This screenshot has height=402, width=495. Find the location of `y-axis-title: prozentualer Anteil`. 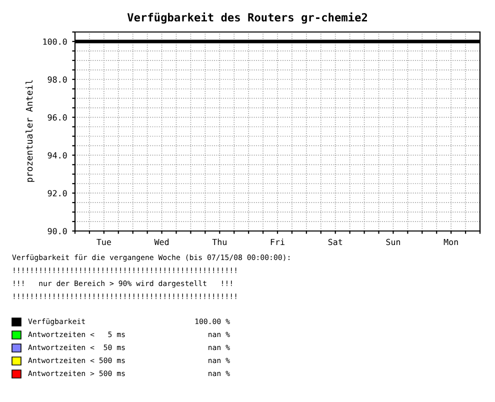

y-axis-title: prozentualer Anteil is located at coordinates (30, 131).